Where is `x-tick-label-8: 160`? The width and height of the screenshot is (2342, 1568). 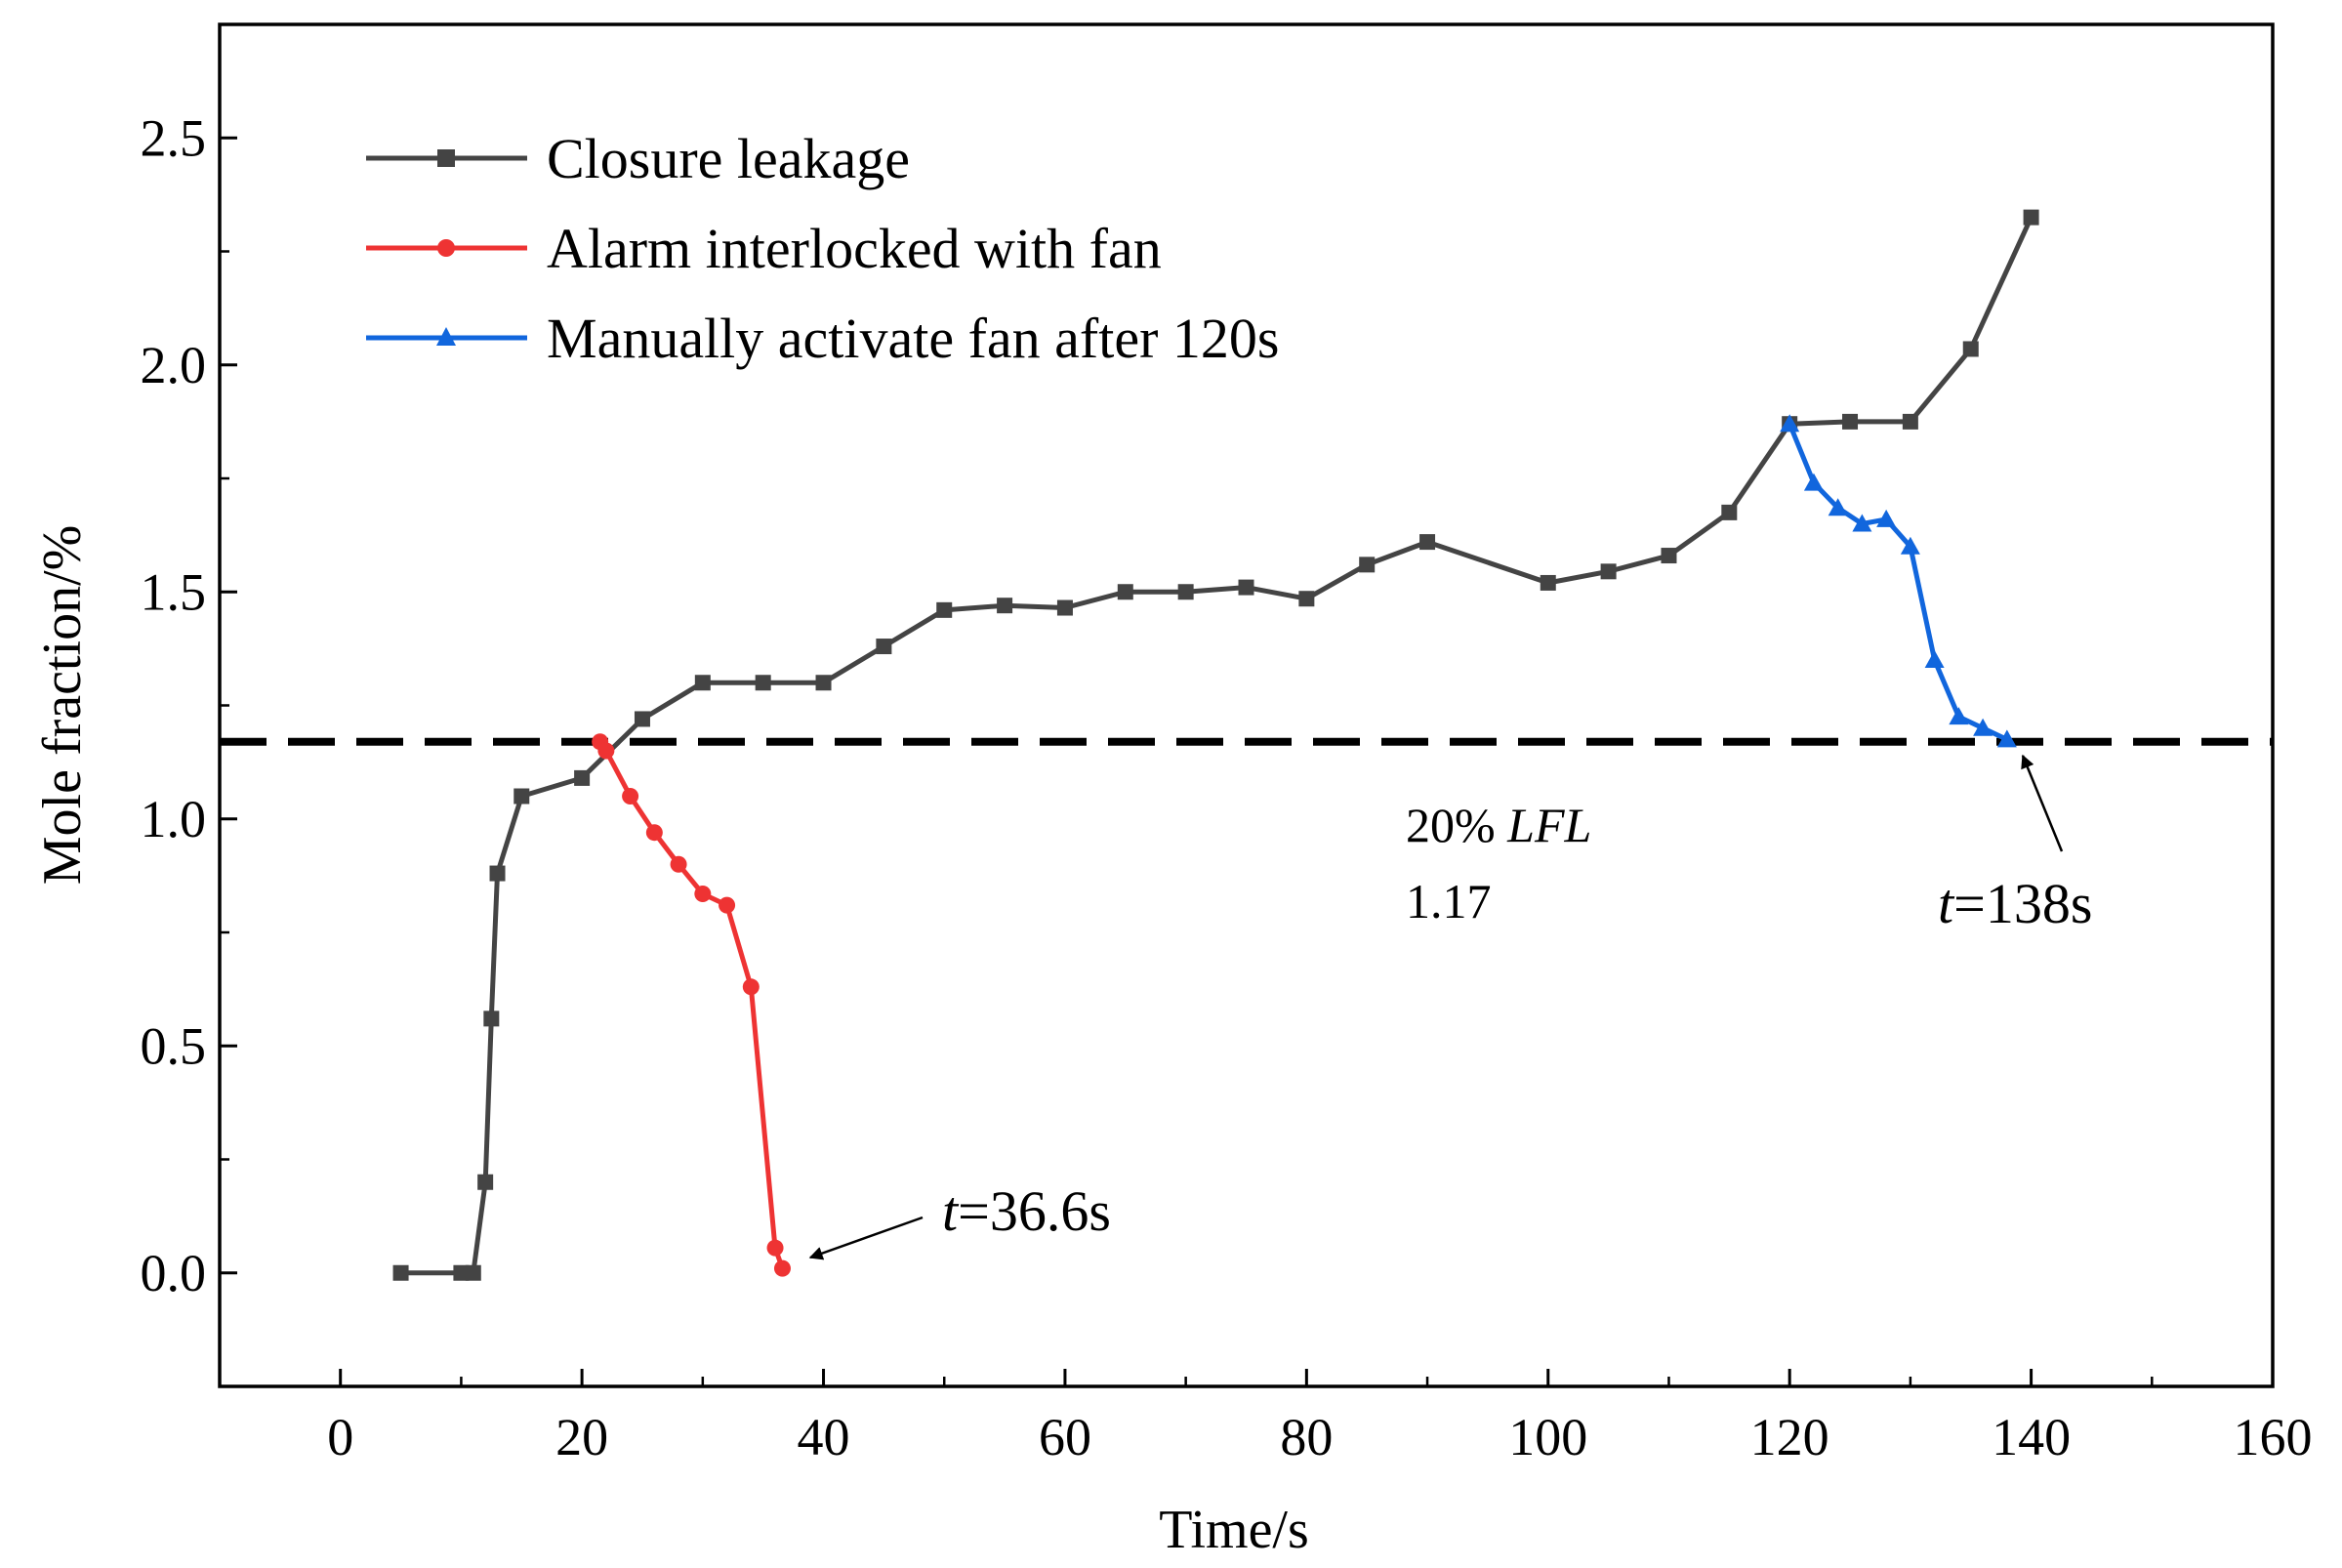
x-tick-label-8: 160 is located at coordinates (2273, 1437).